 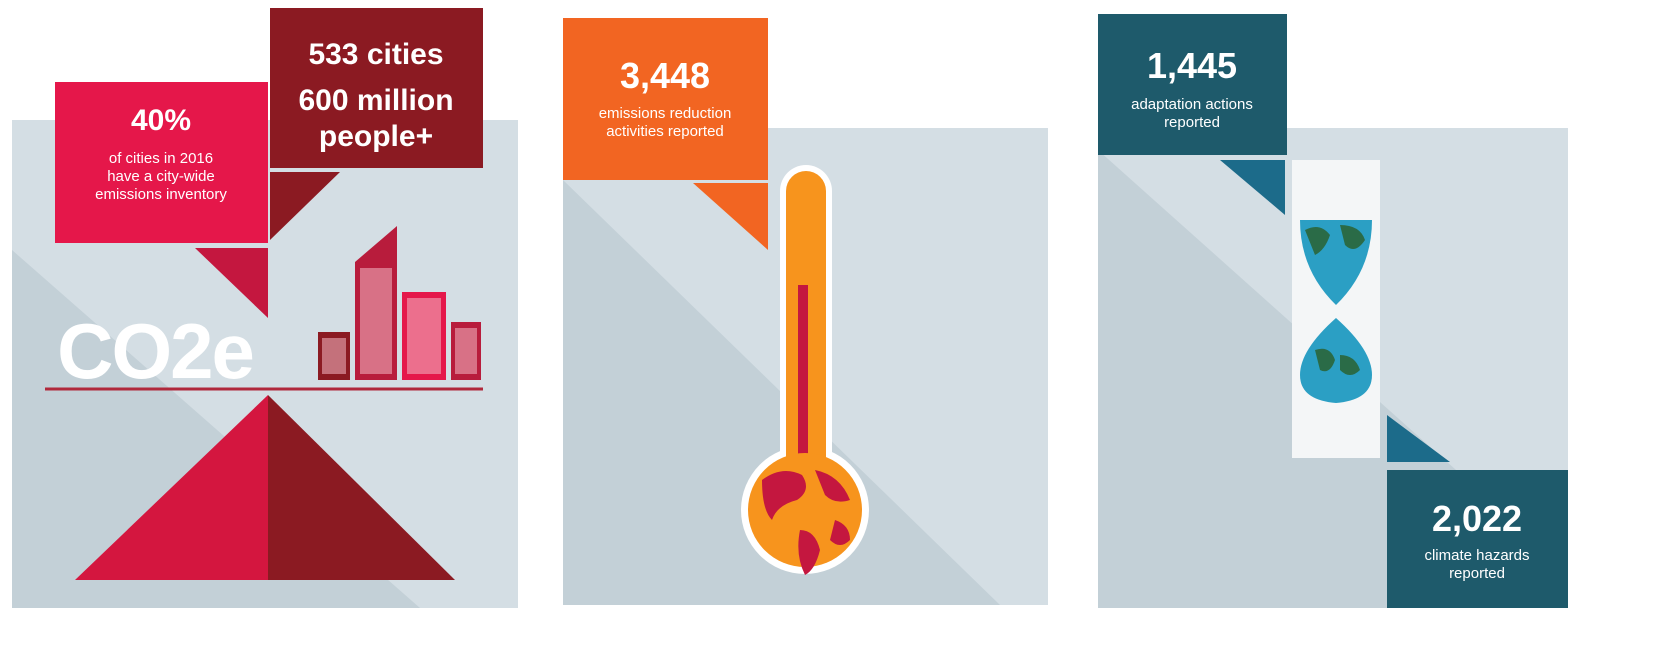 What do you see at coordinates (399, 303) in the screenshot?
I see `buildings` at bounding box center [399, 303].